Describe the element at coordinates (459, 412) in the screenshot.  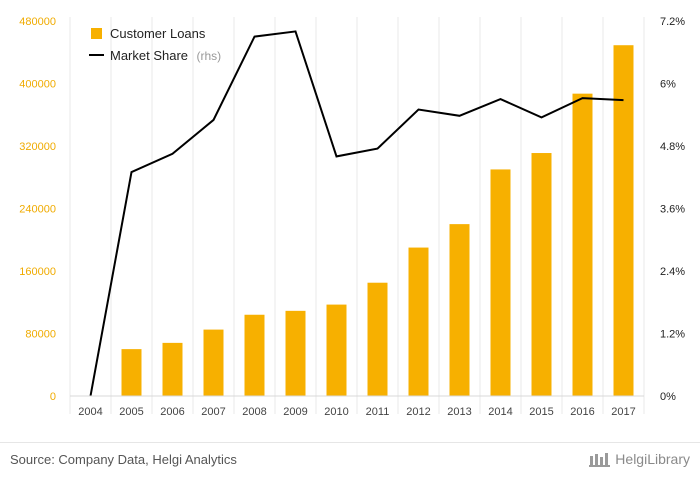
I see `x-tick-label: 2013` at that location.